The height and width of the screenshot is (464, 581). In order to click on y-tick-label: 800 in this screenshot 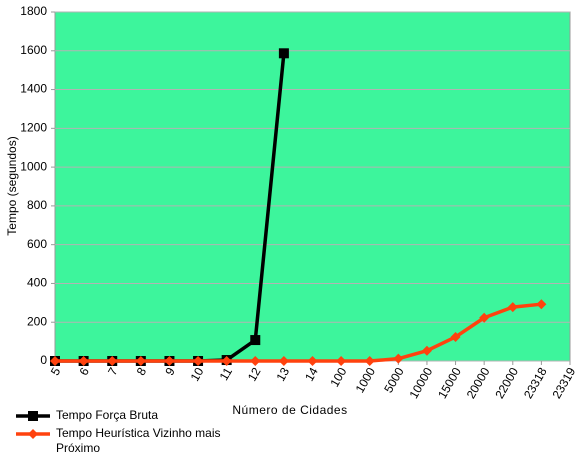, I will do `click(37, 205)`.